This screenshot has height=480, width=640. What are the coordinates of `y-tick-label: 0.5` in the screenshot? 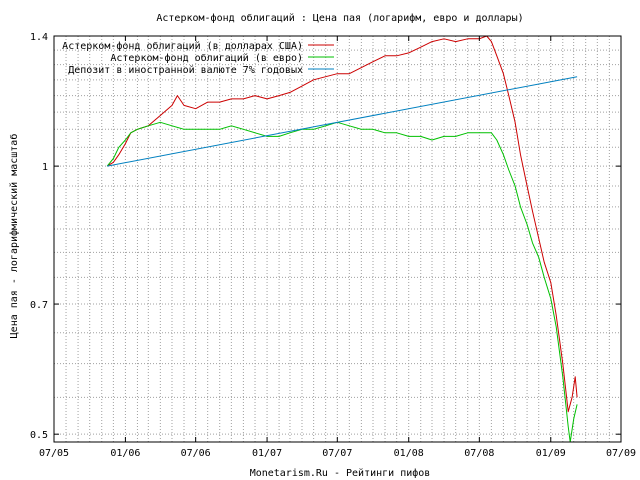 It's located at (39, 435).